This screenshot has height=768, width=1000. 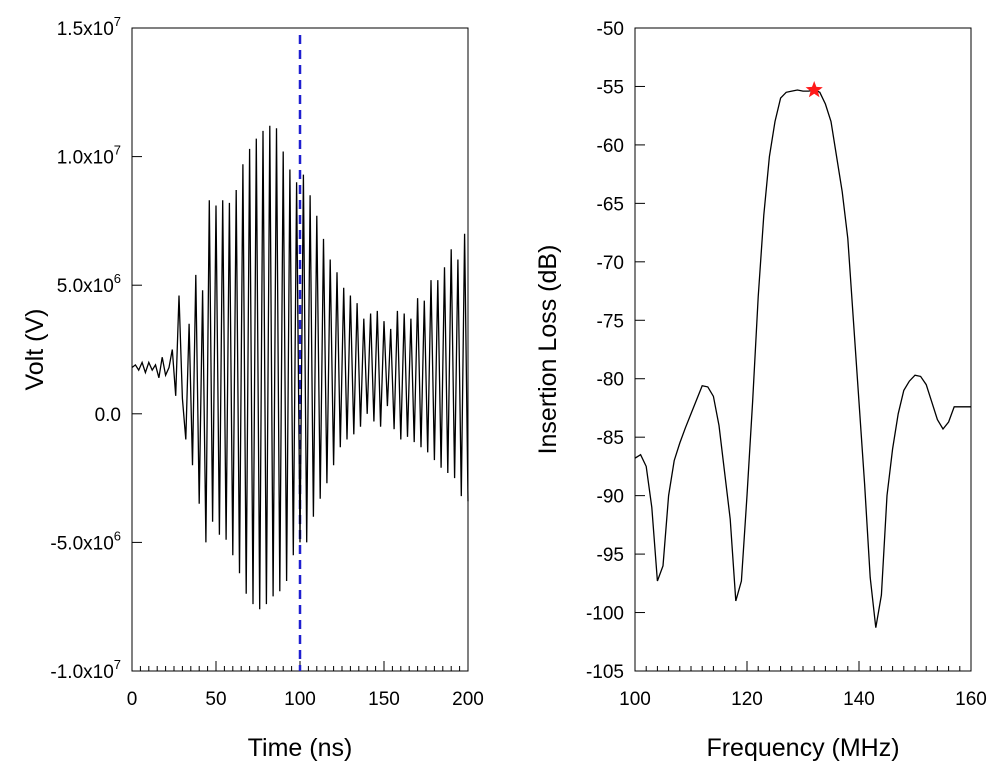 I want to click on y-tick-label: -105, so click(x=605, y=672).